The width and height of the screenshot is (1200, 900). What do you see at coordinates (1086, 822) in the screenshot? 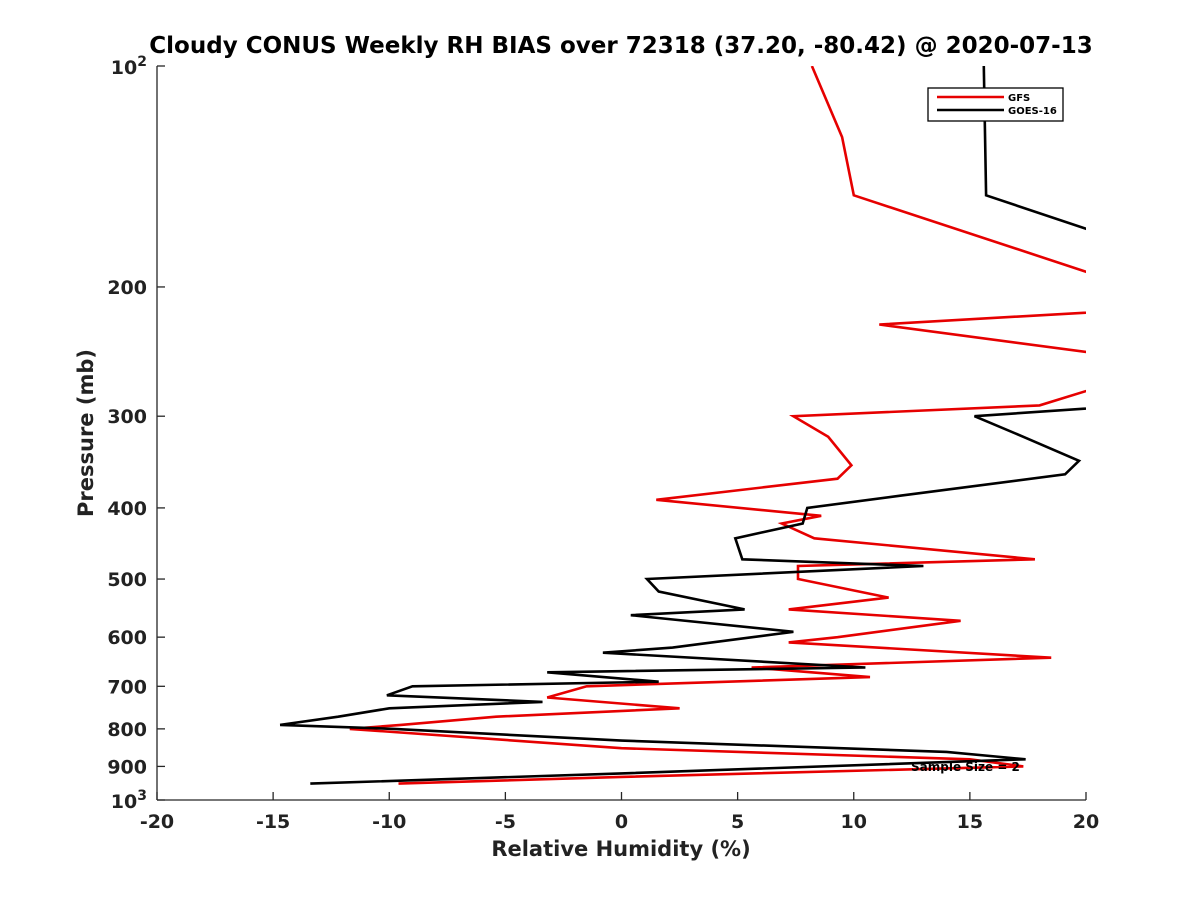
I see `x-tick-label: 20` at bounding box center [1086, 822].